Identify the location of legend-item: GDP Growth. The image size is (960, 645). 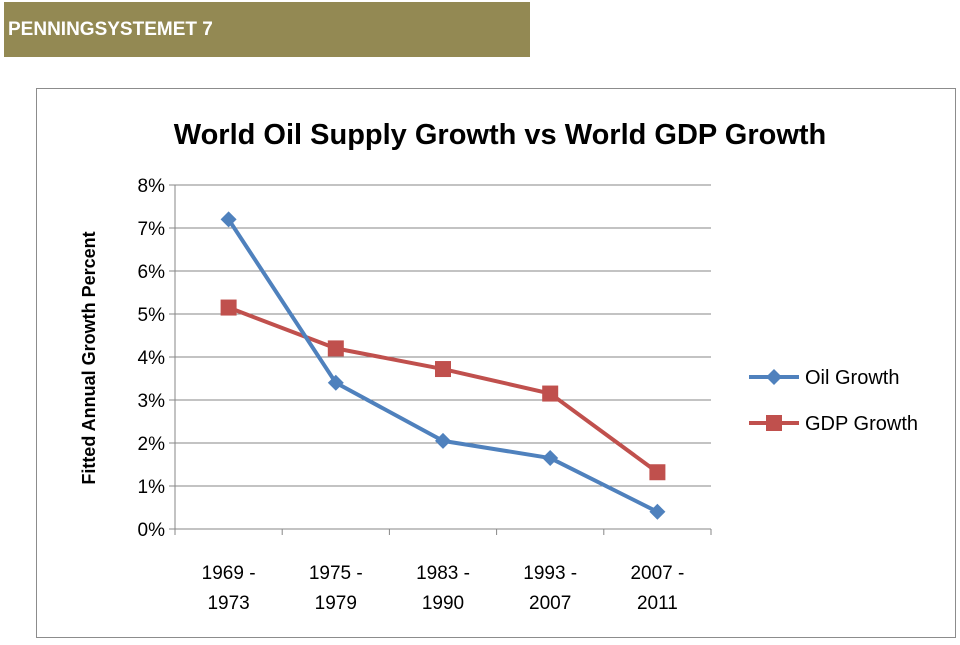
(833, 424).